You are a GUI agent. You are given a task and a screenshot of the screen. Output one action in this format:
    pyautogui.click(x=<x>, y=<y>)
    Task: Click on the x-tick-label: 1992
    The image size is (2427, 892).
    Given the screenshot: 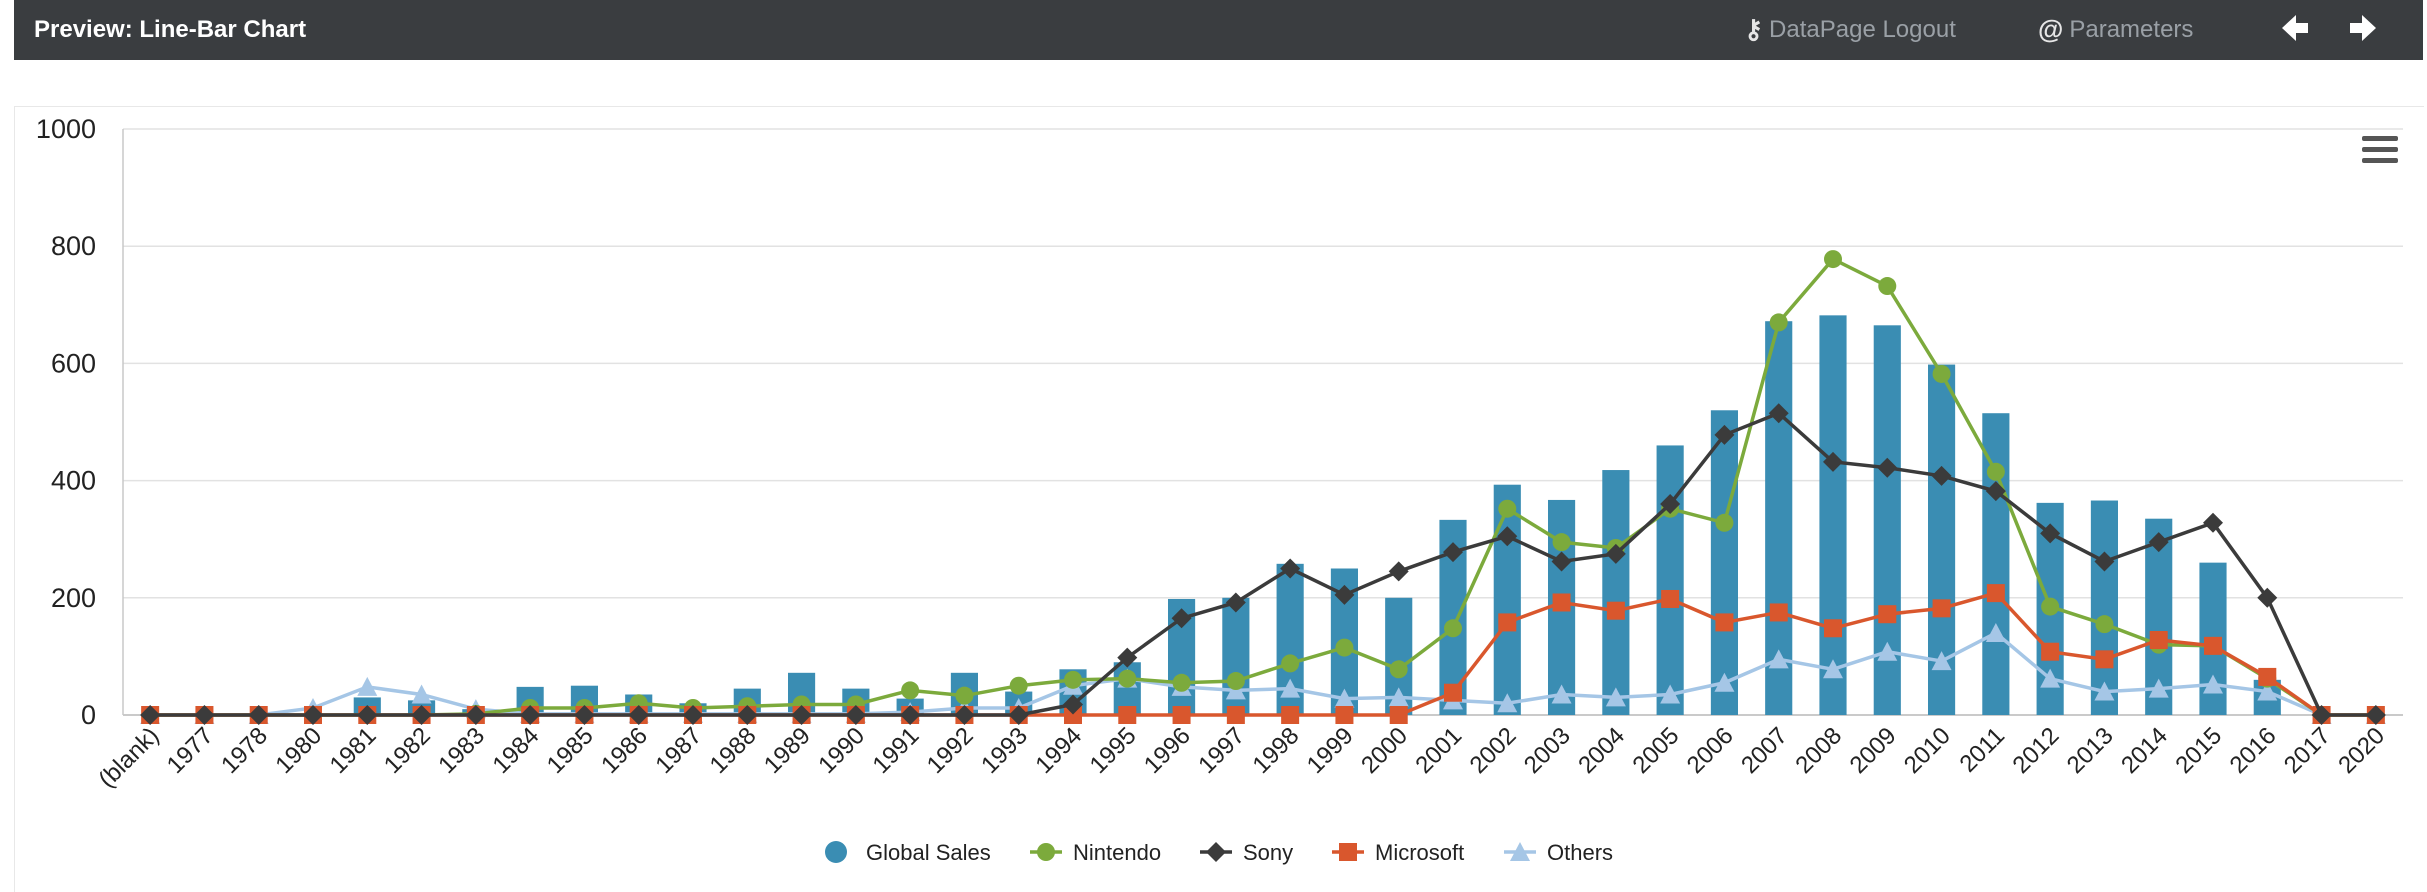 What is the action you would take?
    pyautogui.click(x=950, y=750)
    